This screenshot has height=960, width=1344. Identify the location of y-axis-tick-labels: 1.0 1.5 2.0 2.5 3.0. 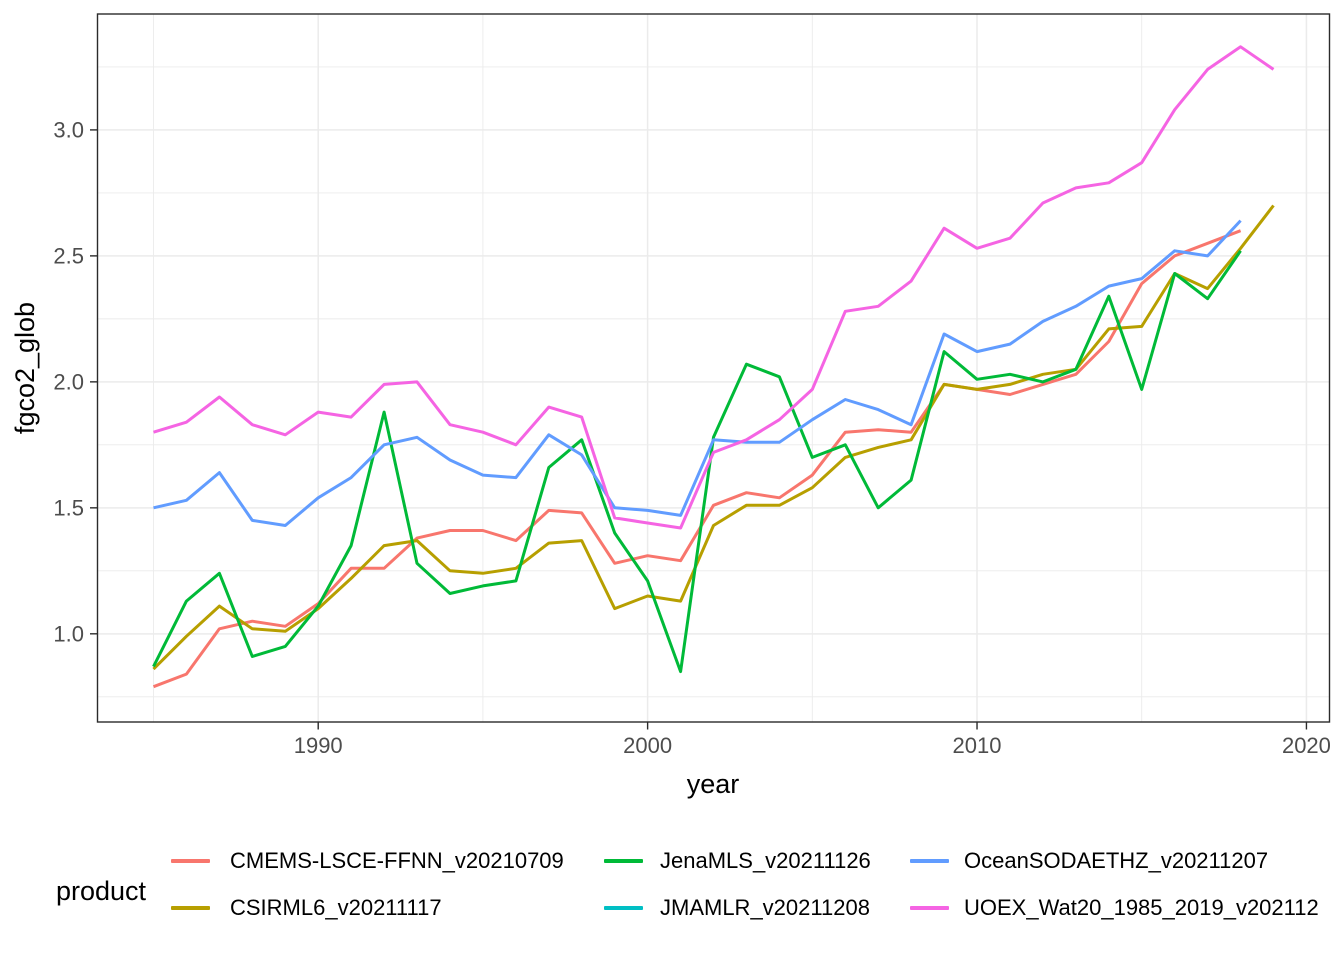
(68, 382).